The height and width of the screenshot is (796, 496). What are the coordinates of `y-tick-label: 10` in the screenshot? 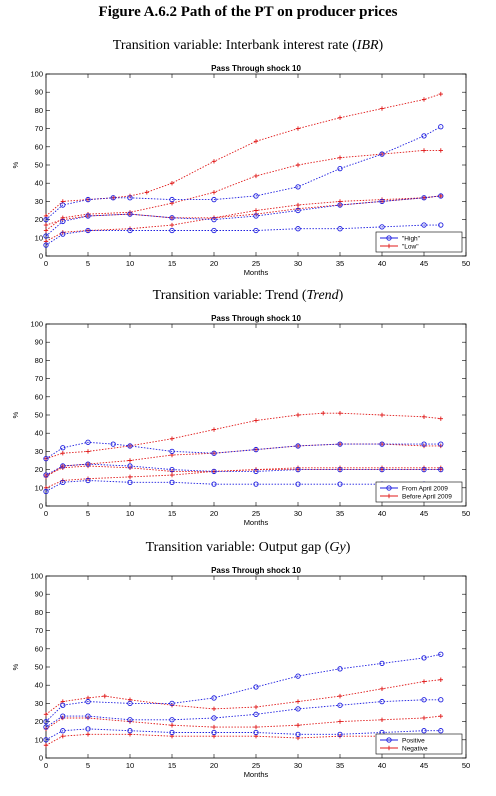 It's located at (39, 237).